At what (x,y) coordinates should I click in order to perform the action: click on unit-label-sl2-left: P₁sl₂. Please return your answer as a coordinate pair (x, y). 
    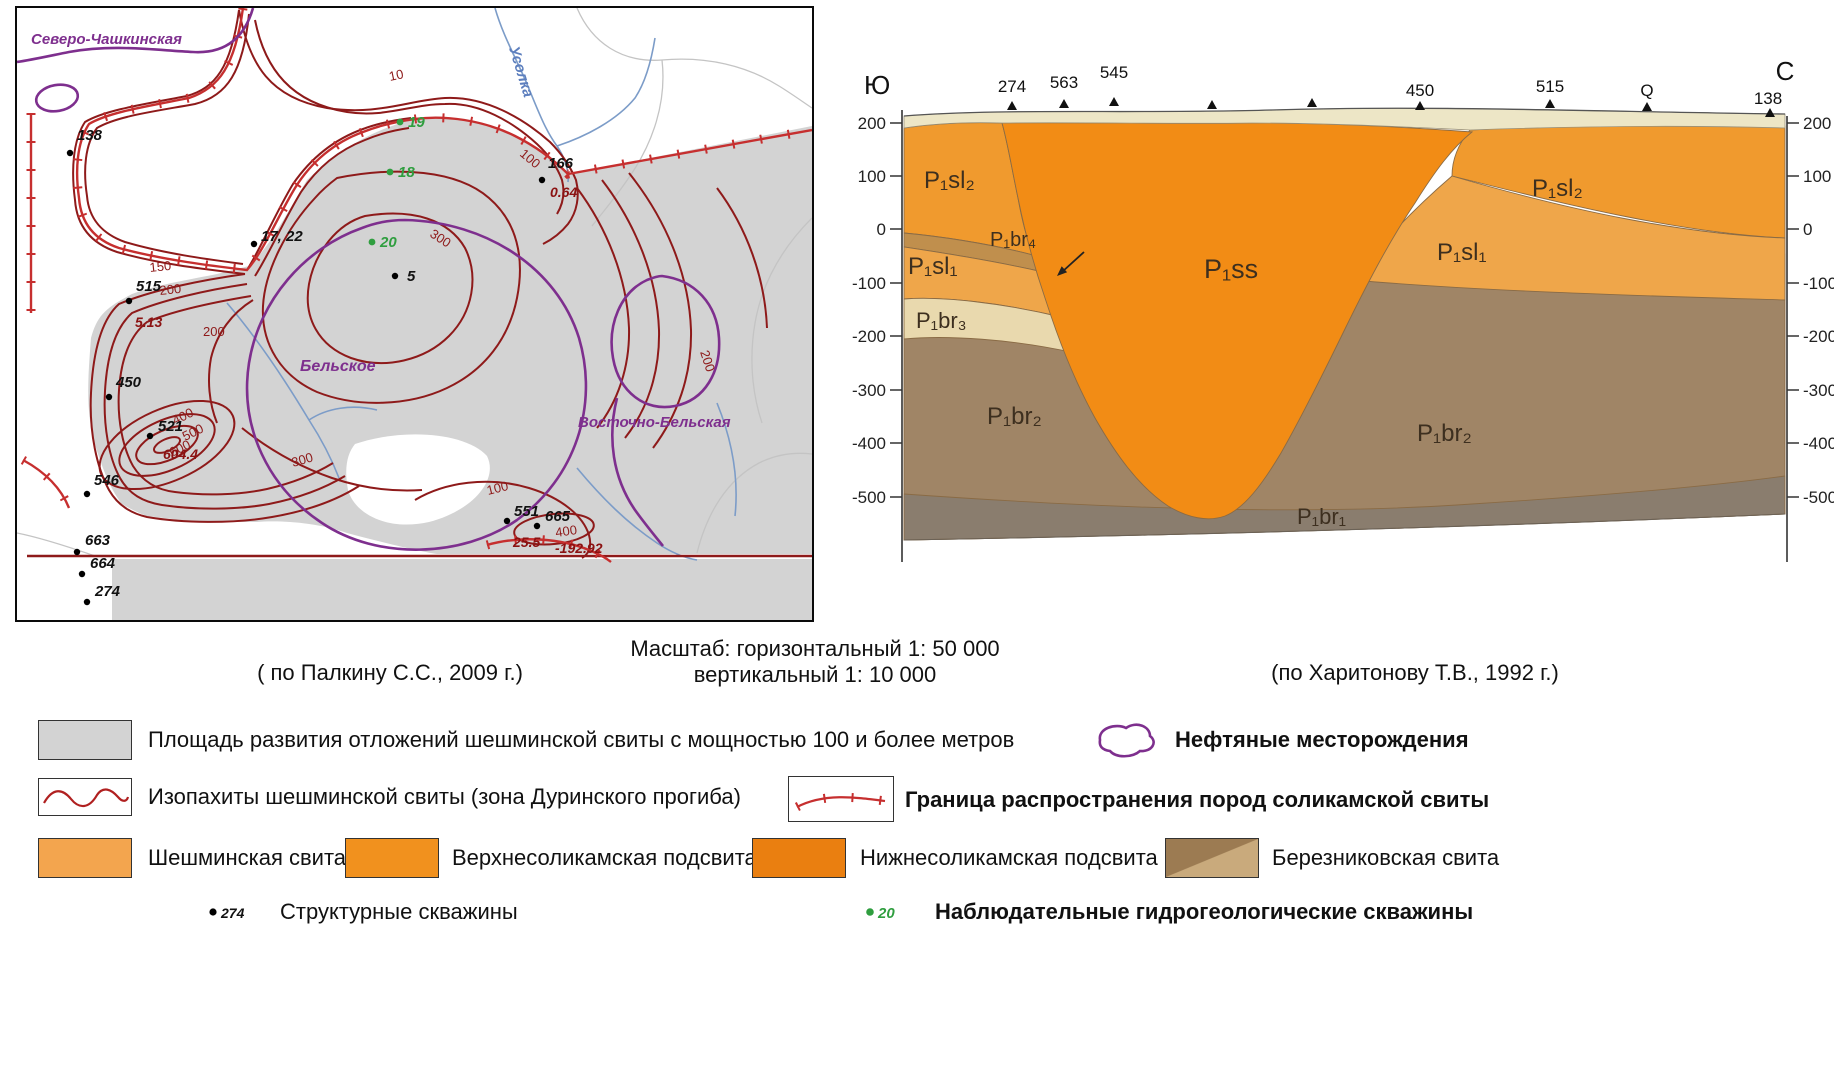
    Looking at the image, I should click on (949, 180).